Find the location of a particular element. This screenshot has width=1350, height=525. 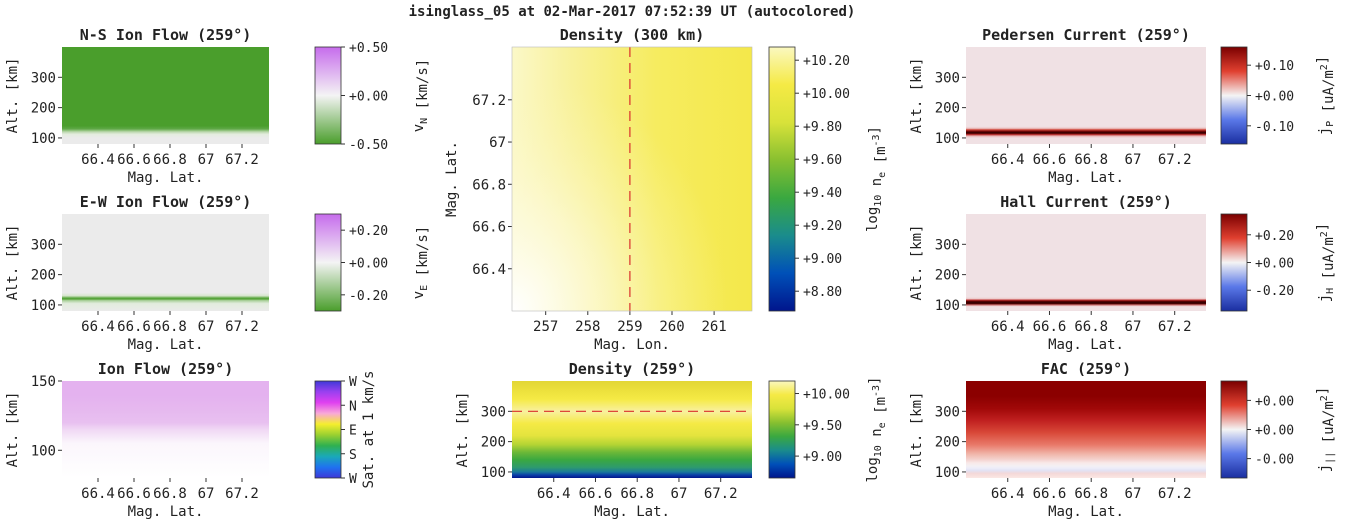

colorbar-tick-label: +9.80 is located at coordinates (822, 127).